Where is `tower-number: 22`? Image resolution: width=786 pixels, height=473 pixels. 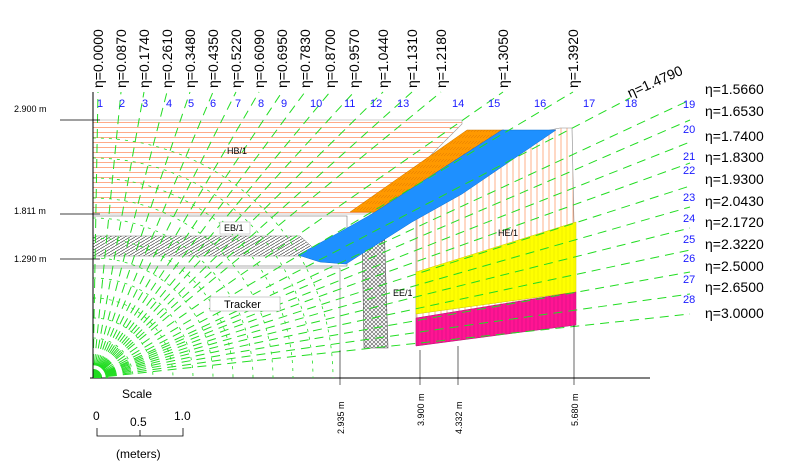
tower-number: 22 is located at coordinates (689, 171).